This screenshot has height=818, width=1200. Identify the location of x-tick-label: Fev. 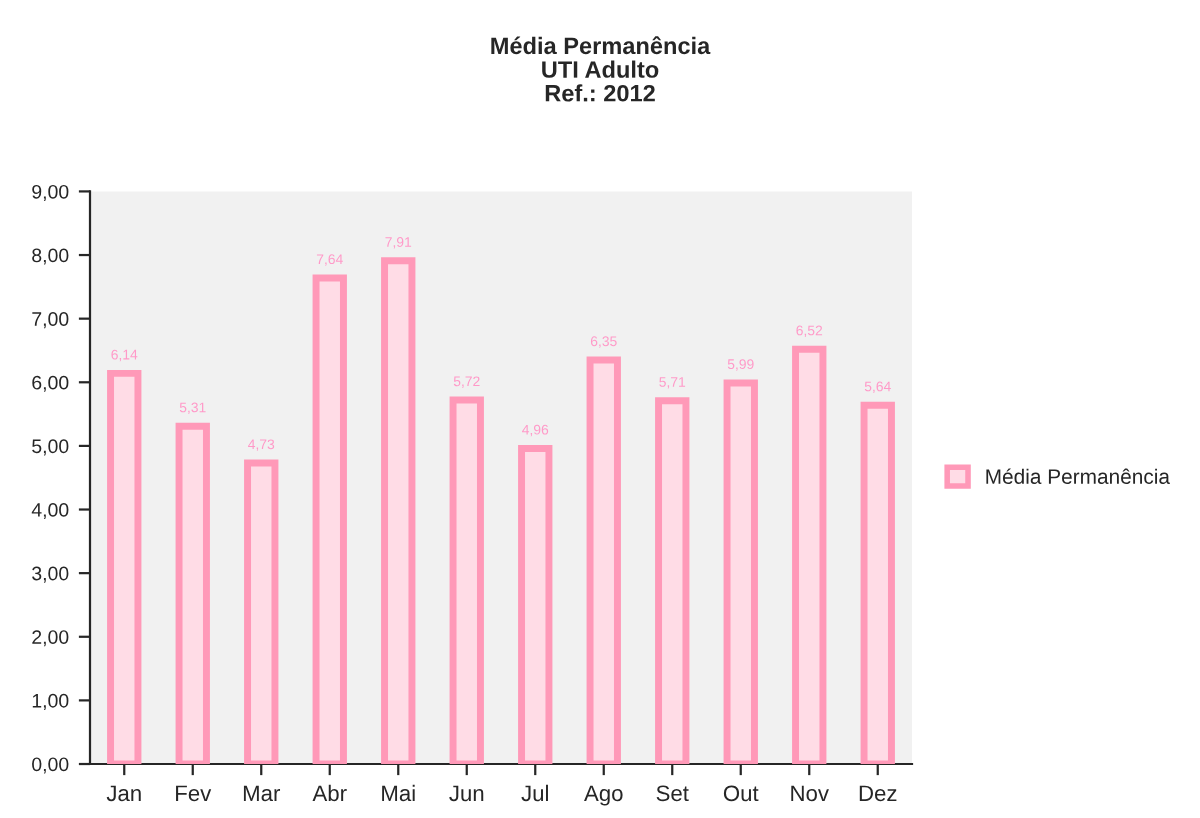
(194, 793).